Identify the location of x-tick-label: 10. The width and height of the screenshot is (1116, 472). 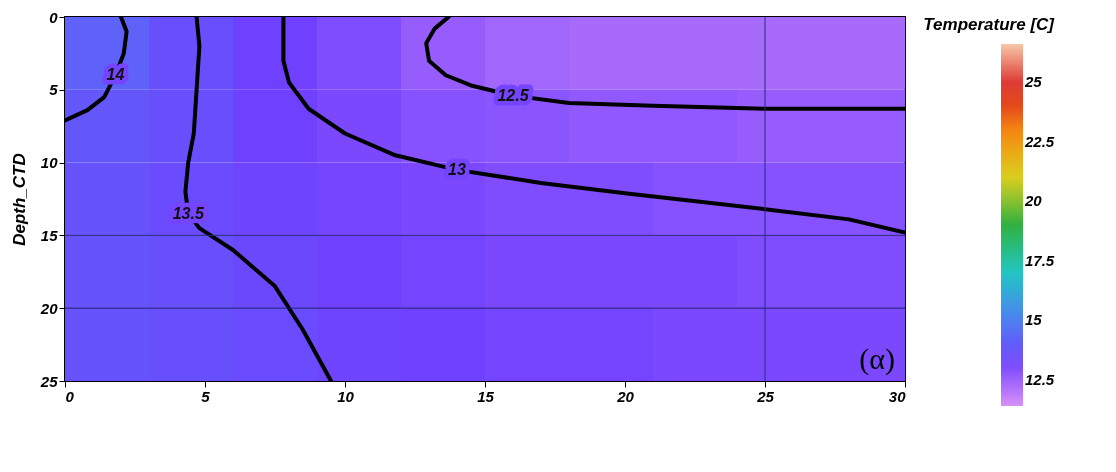
(346, 396).